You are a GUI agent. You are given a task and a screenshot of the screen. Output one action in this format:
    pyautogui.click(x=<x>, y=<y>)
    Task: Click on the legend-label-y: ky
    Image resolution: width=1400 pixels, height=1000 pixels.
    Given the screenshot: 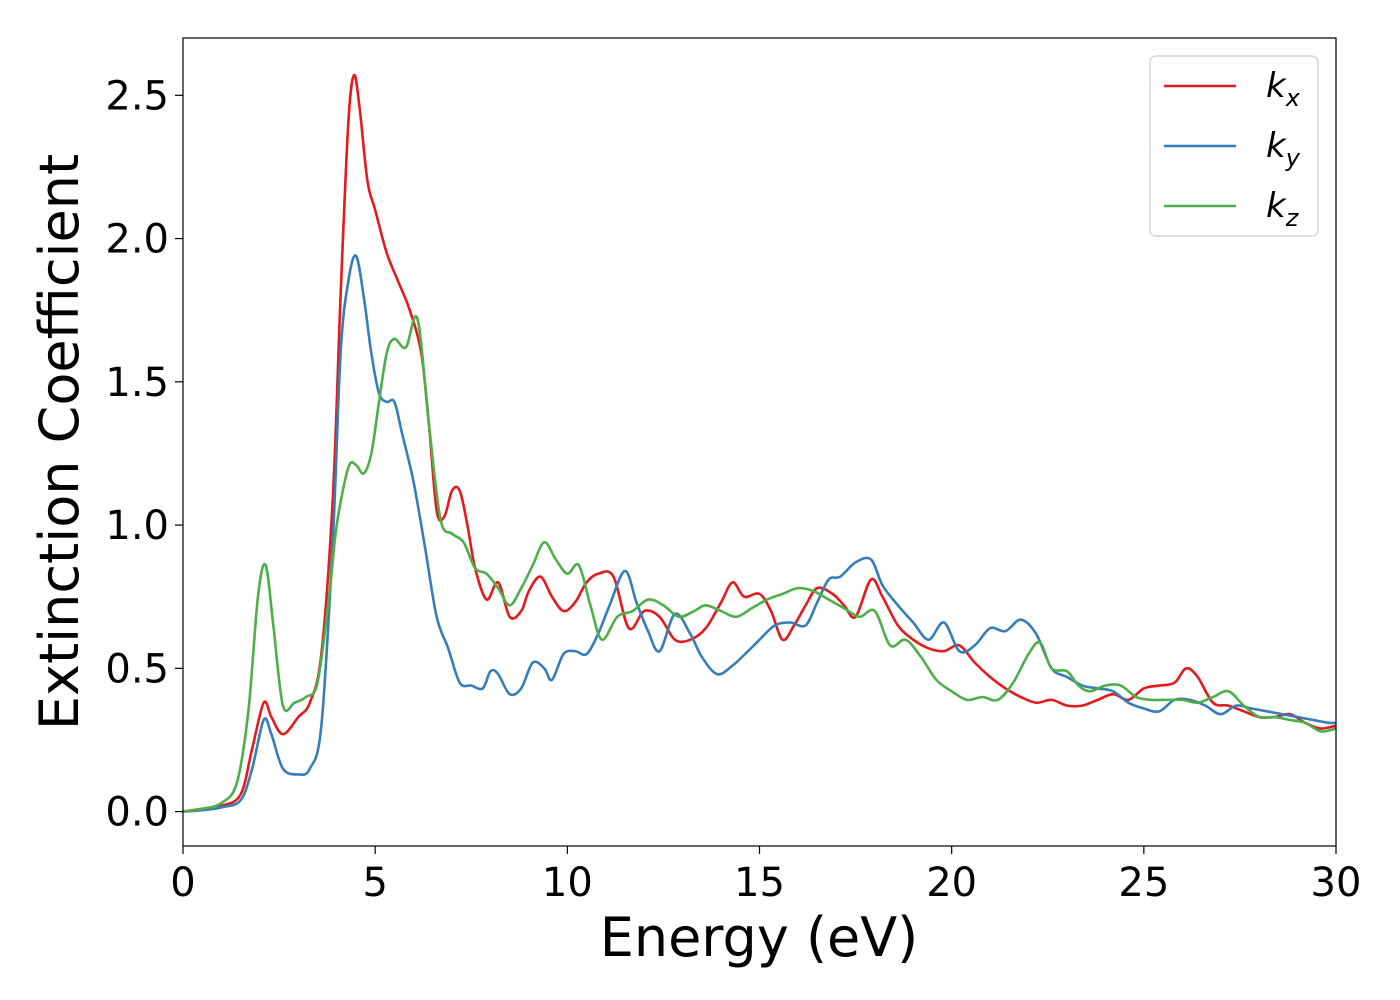 What is the action you would take?
    pyautogui.click(x=1283, y=149)
    